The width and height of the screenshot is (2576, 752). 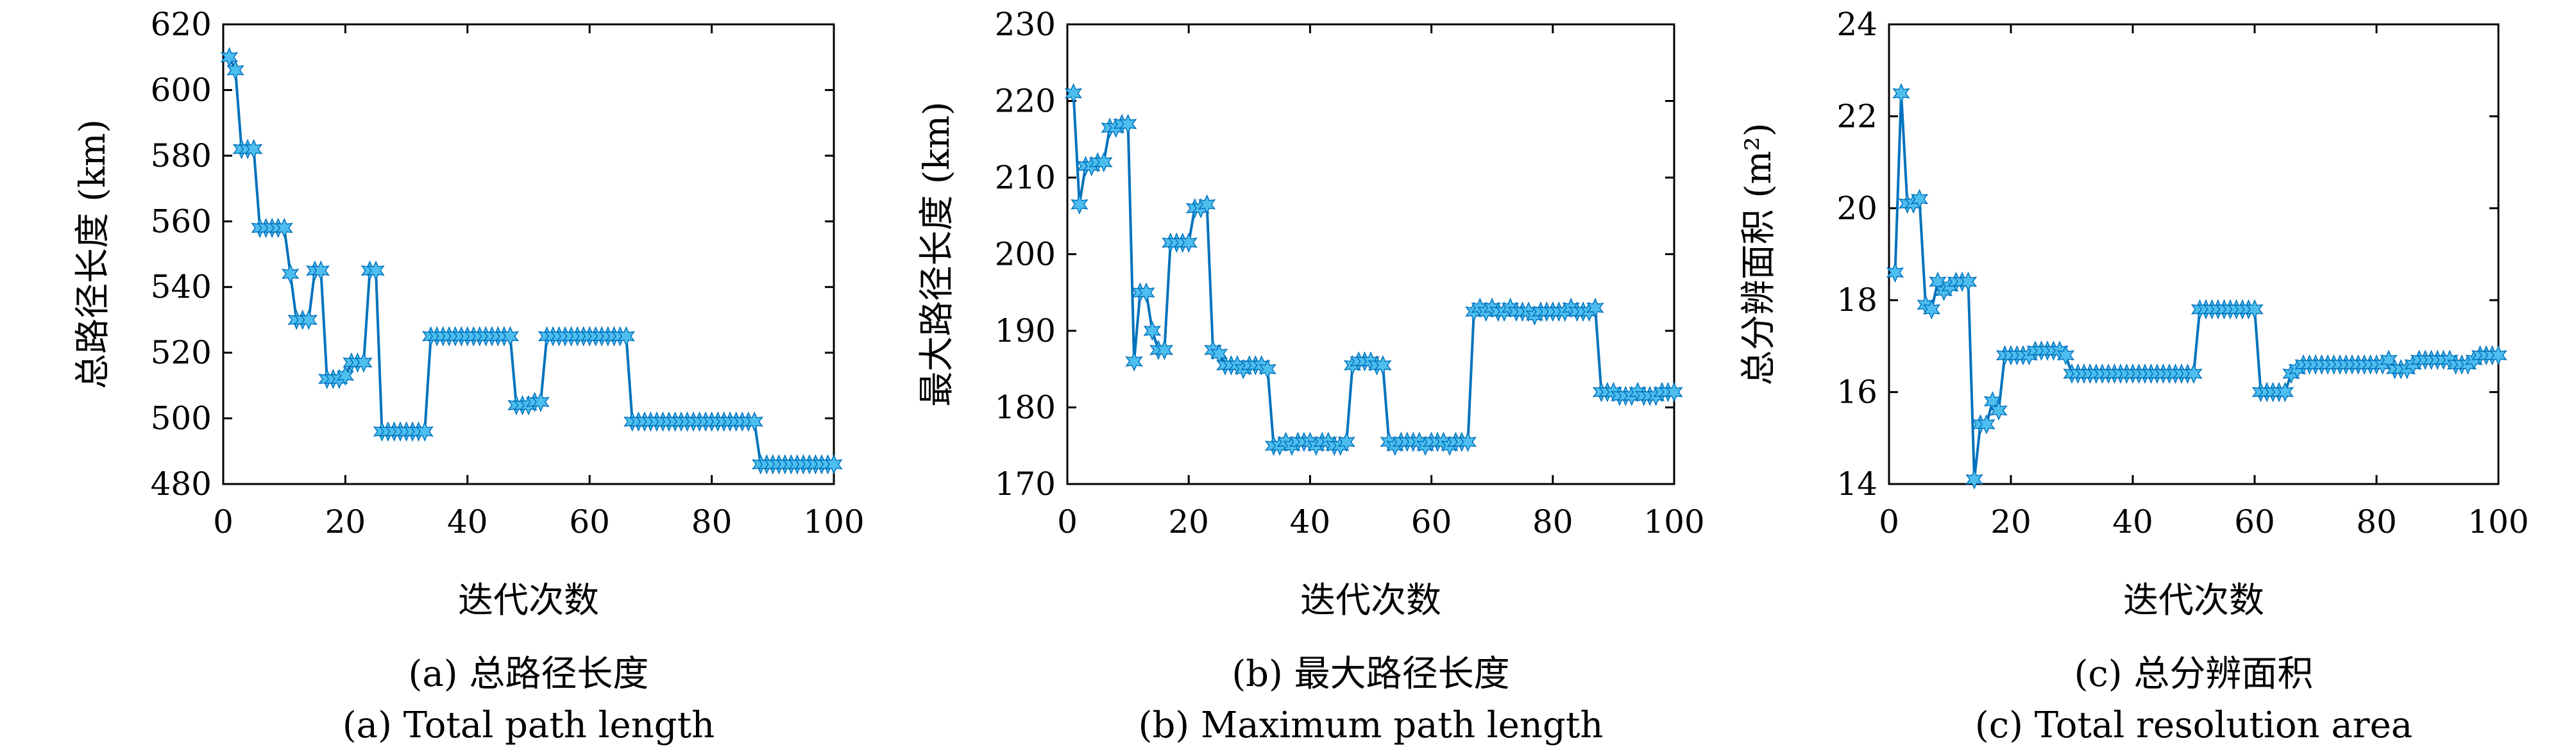 What do you see at coordinates (1025, 254) in the screenshot?
I see `y-tick-label: 200` at bounding box center [1025, 254].